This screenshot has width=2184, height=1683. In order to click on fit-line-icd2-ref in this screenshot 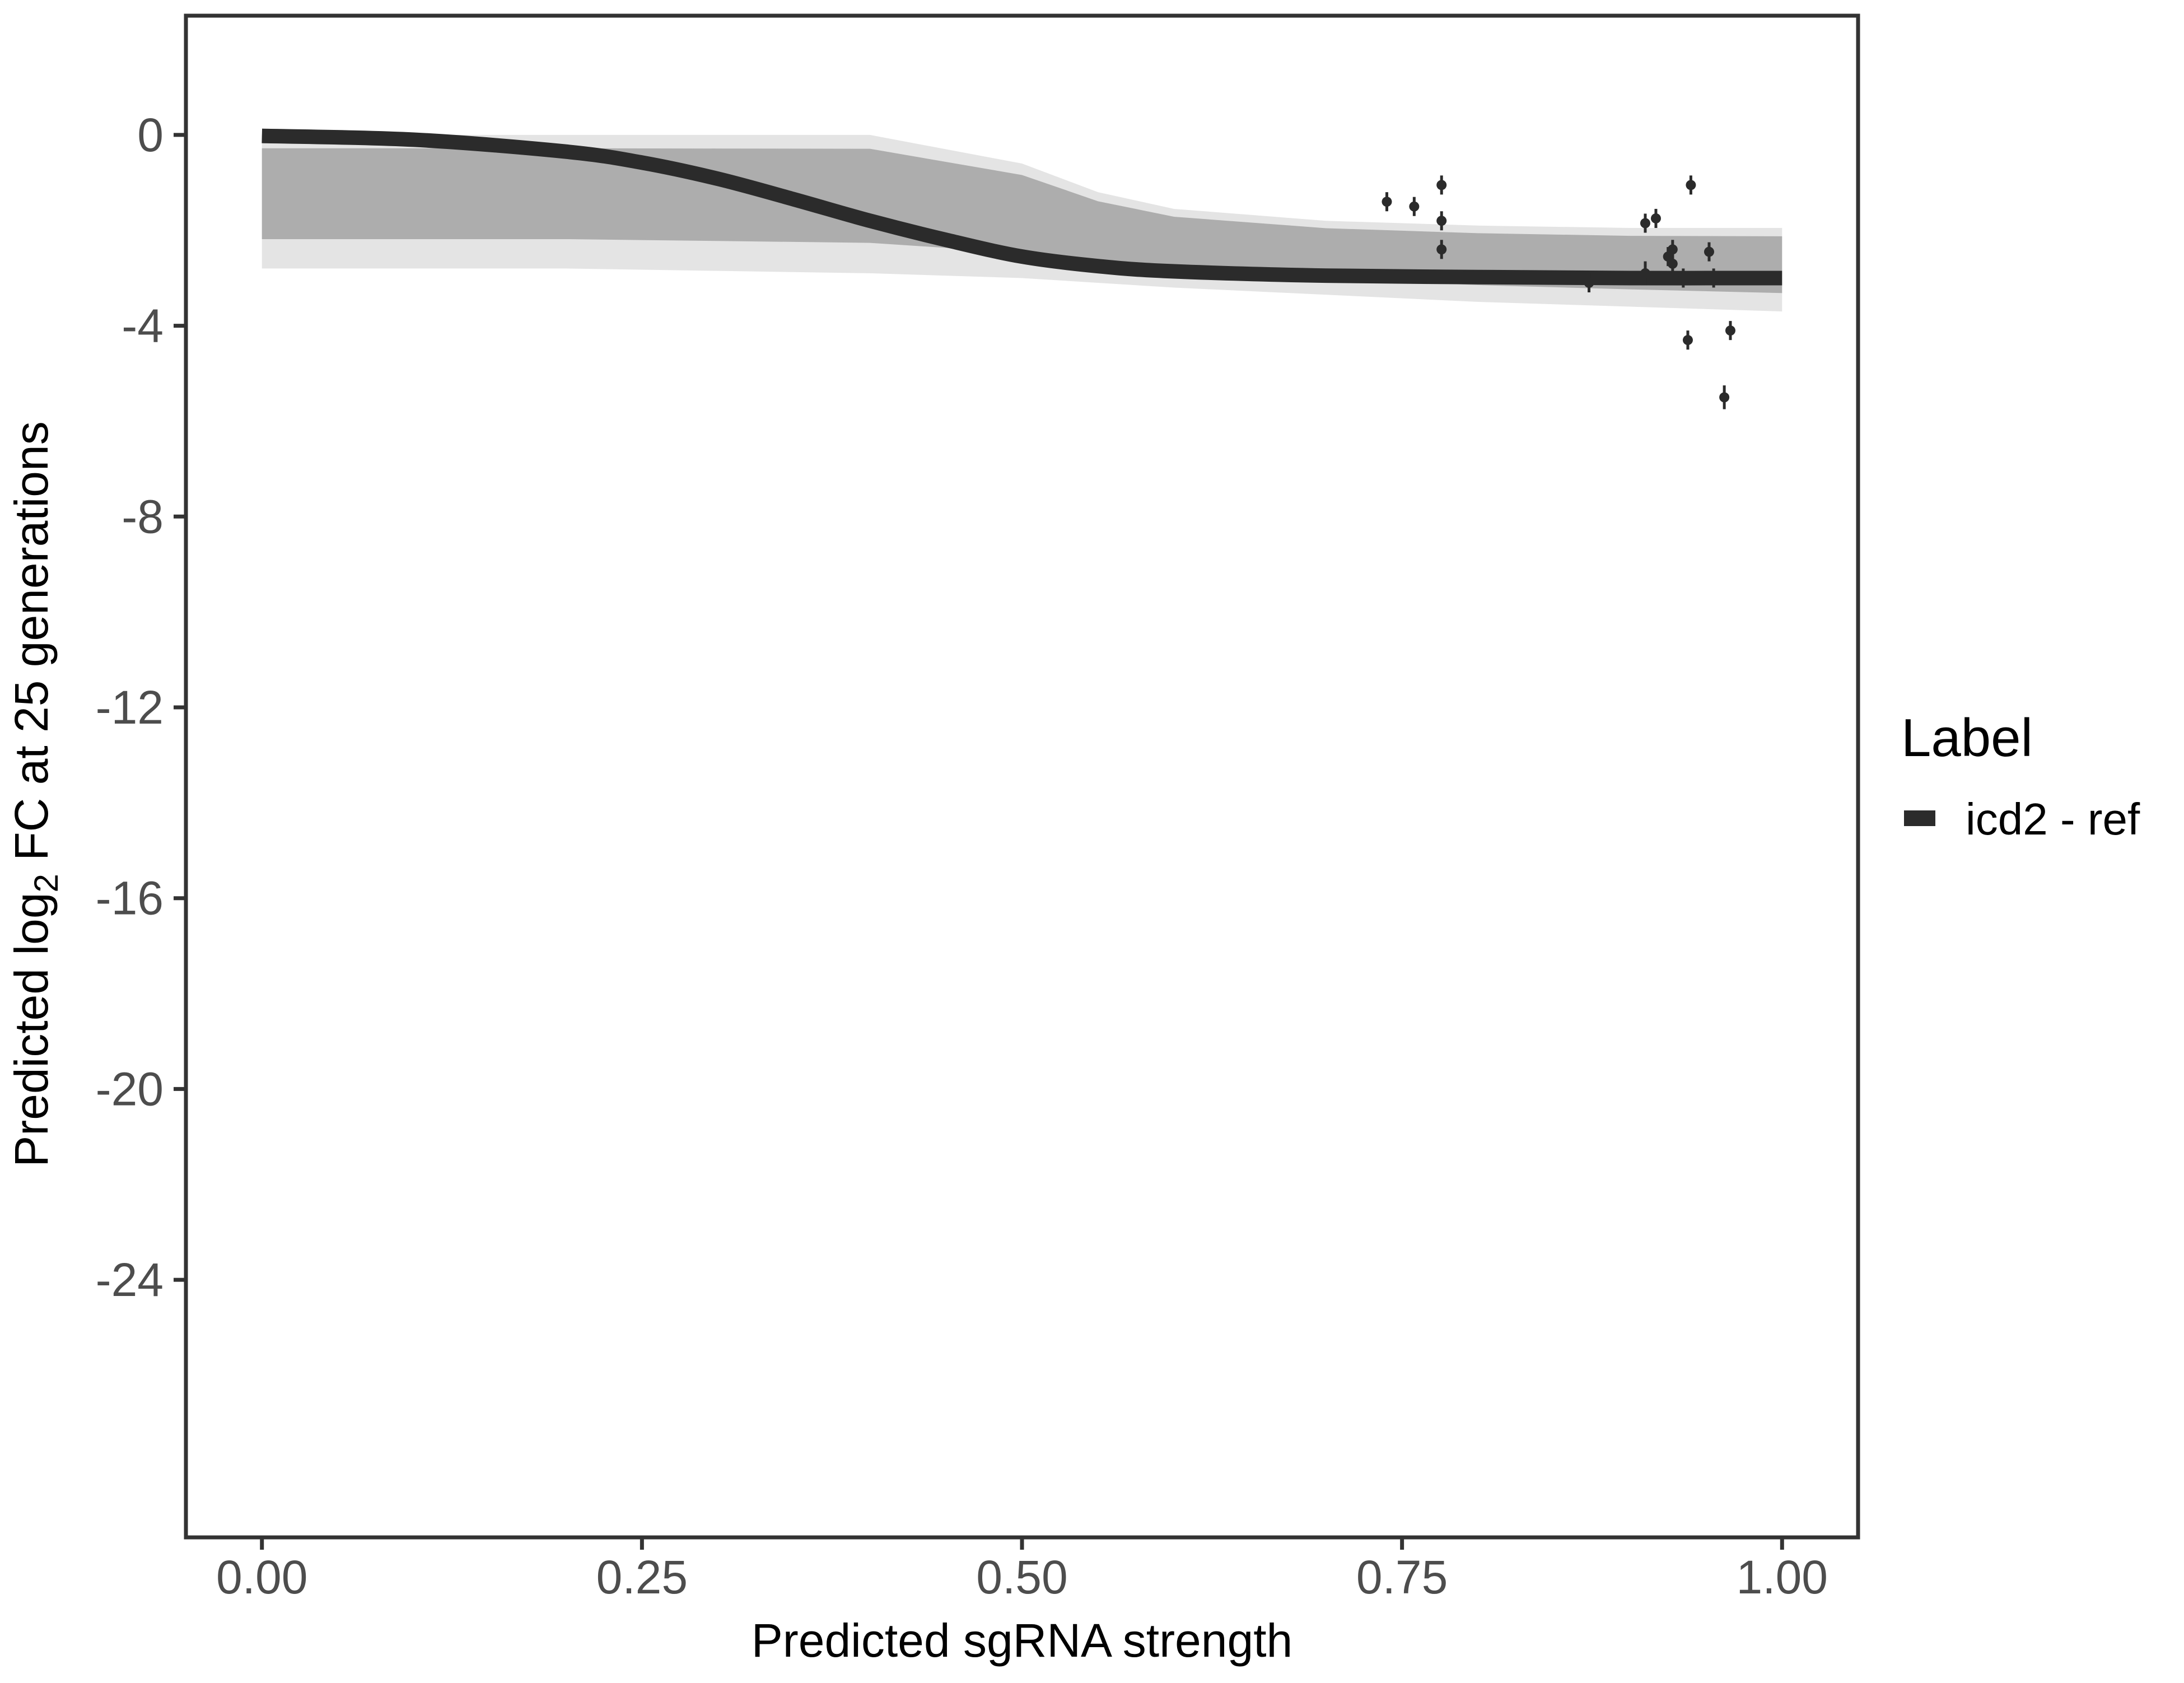, I will do `click(1022, 207)`.